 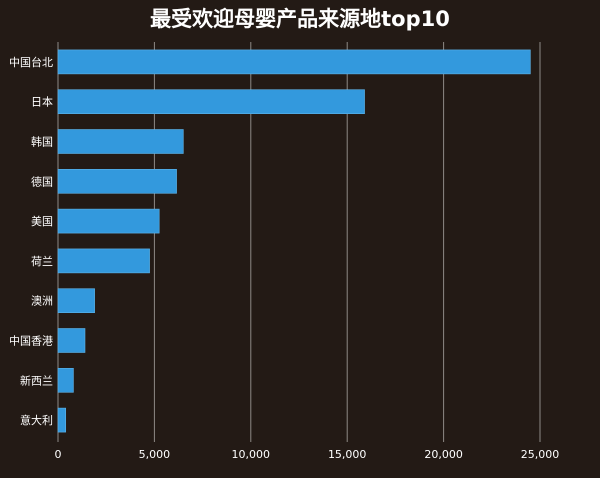 What do you see at coordinates (42, 301) in the screenshot?
I see `category-label-6: 澳洲` at bounding box center [42, 301].